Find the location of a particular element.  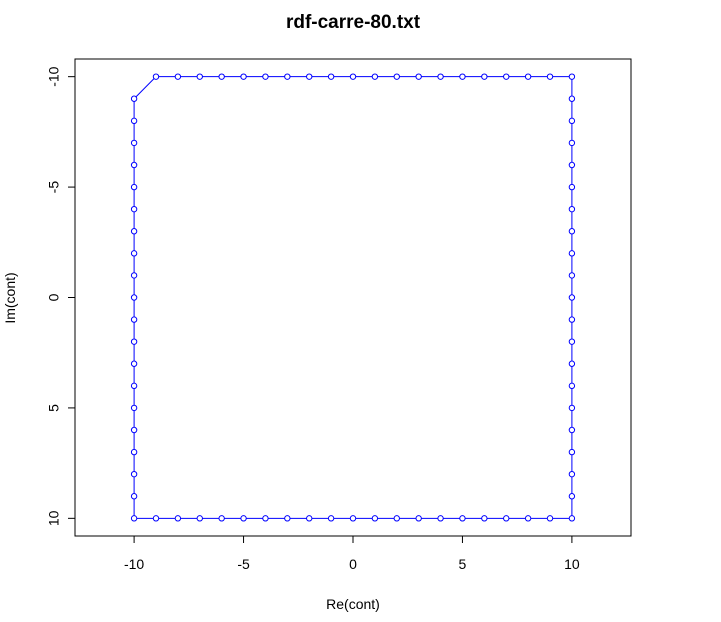

y-tick-label: -5 is located at coordinates (54, 187).